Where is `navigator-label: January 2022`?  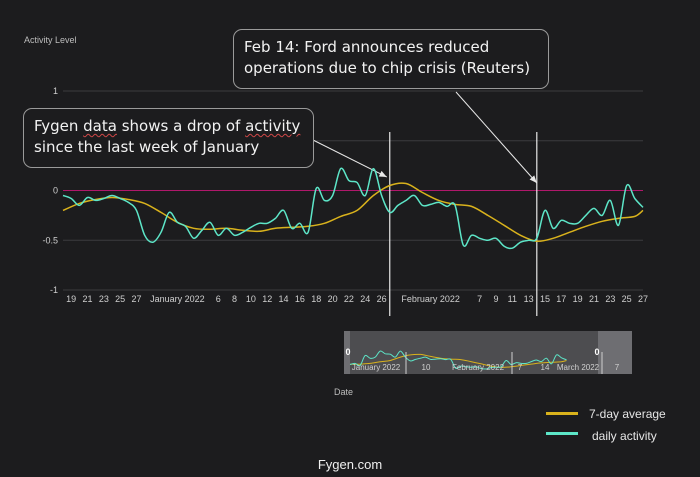 navigator-label: January 2022 is located at coordinates (376, 367).